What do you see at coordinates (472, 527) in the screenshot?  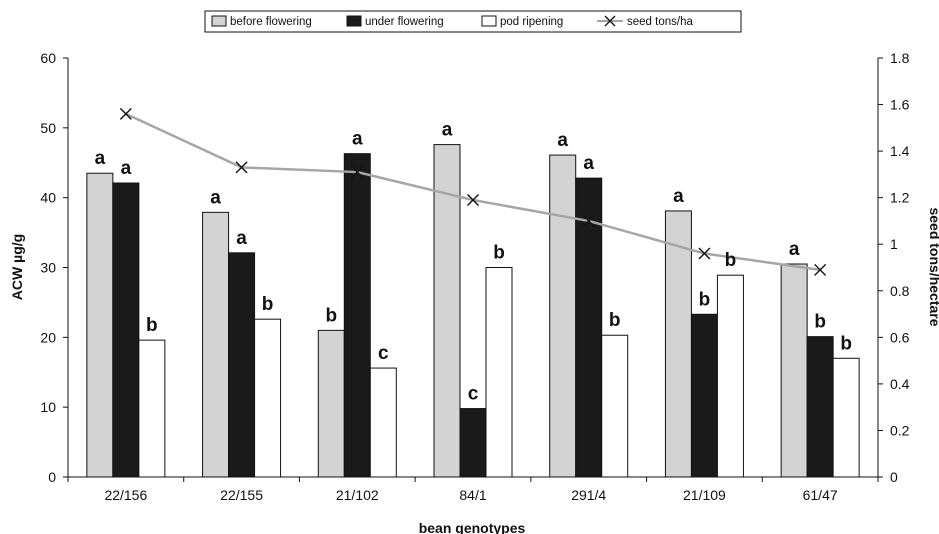 I see `x-axis-title: bean genotypes` at bounding box center [472, 527].